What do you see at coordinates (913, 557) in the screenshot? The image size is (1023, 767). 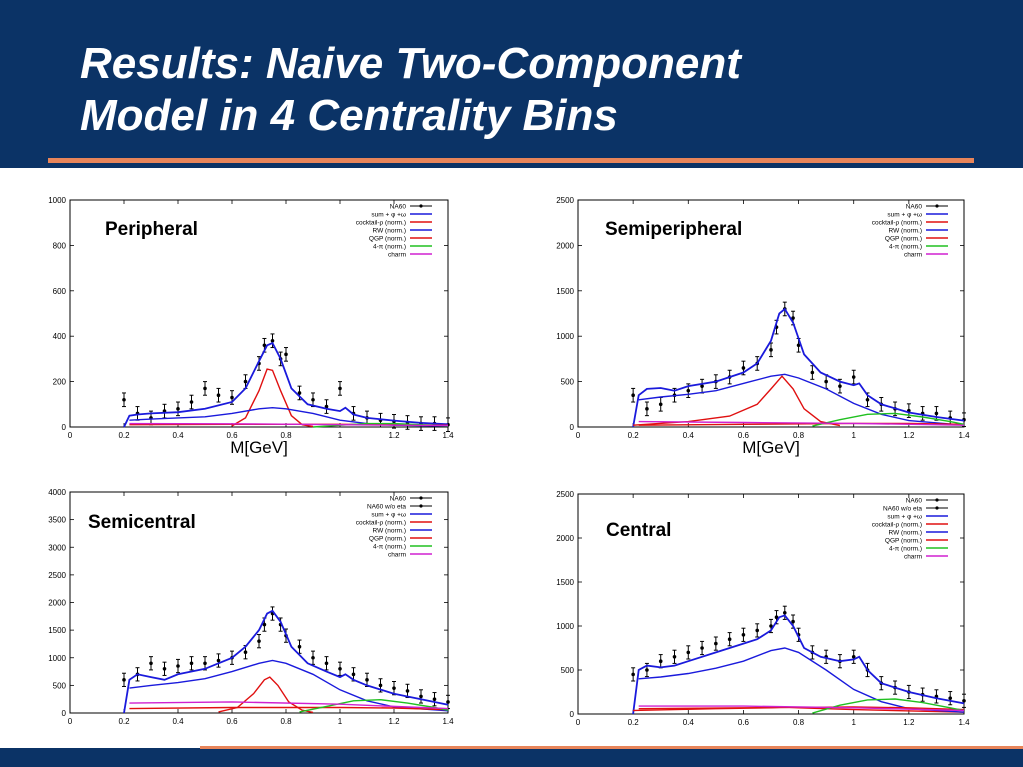 I see `c3-legend-label: charm` at bounding box center [913, 557].